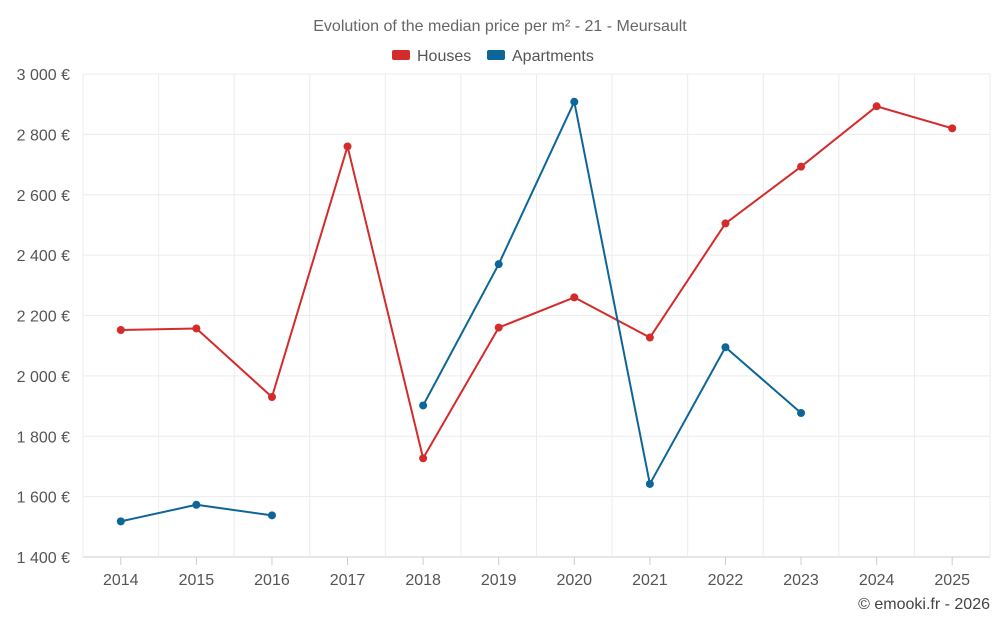 This screenshot has width=1000, height=625. Describe the element at coordinates (43, 377) in the screenshot. I see `y-tick-label: 2 000 €` at that location.